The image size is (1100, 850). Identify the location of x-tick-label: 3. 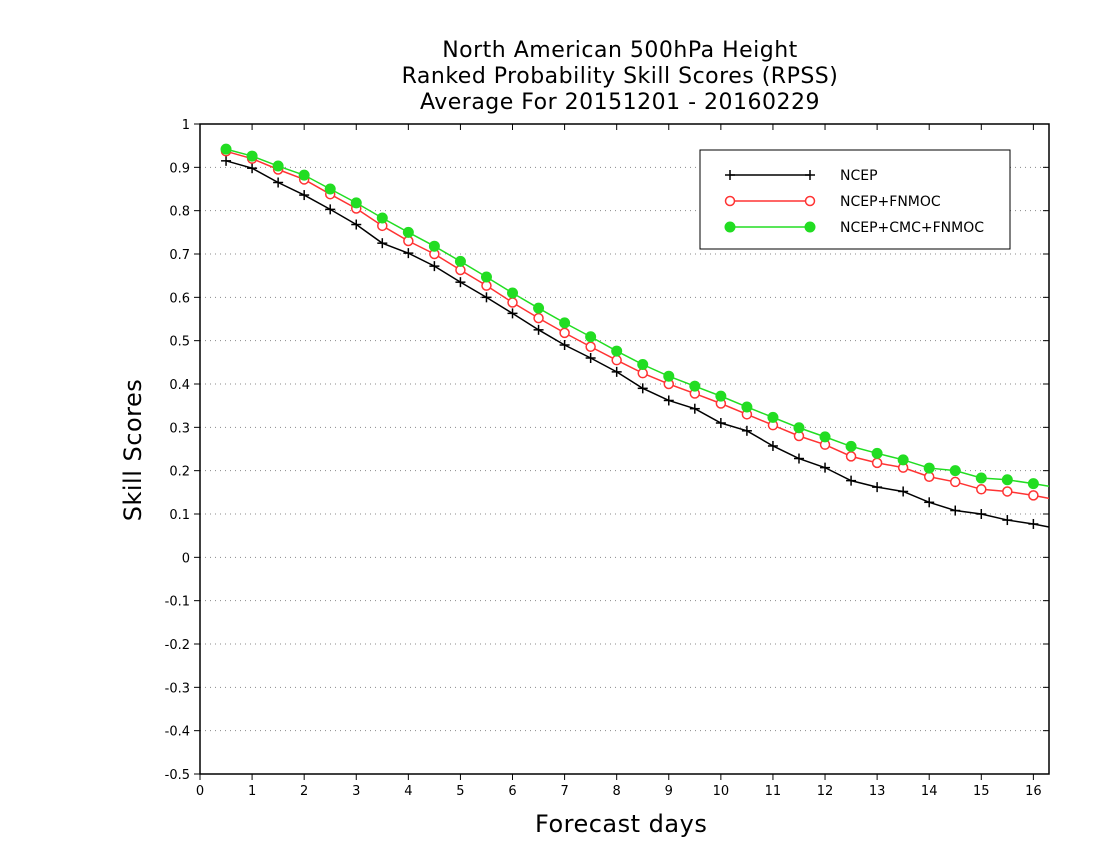
(356, 791).